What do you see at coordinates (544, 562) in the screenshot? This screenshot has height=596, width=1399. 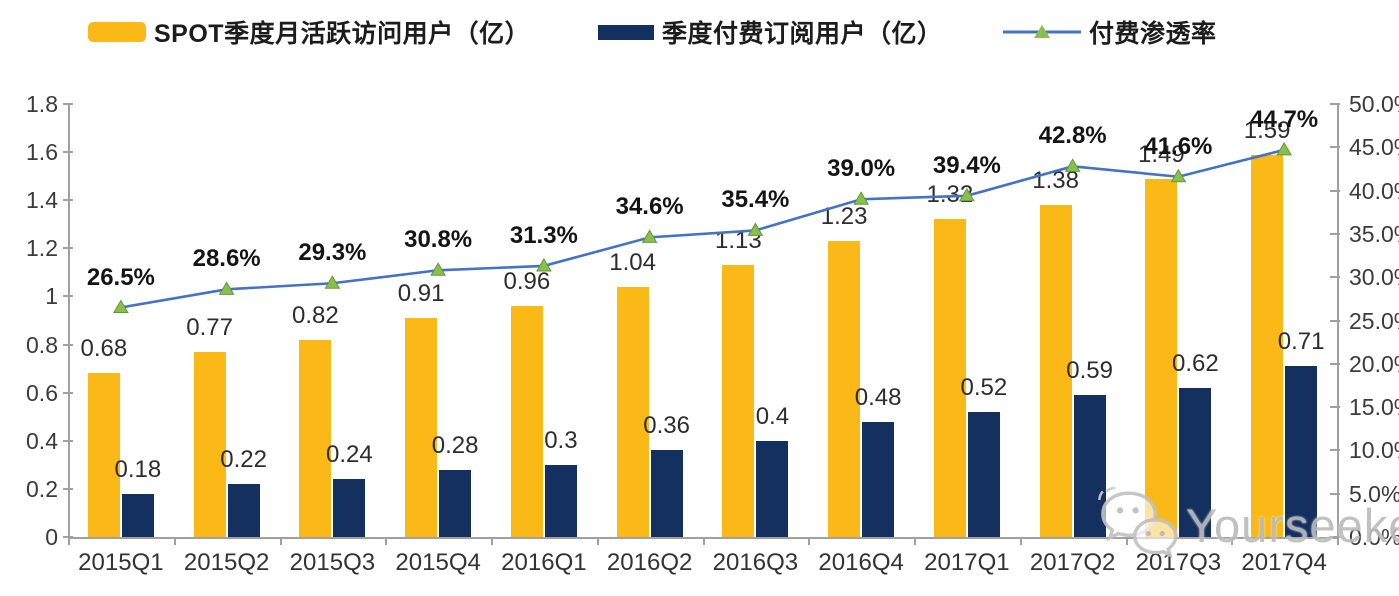 I see `x-axis-label: 2016Q1` at bounding box center [544, 562].